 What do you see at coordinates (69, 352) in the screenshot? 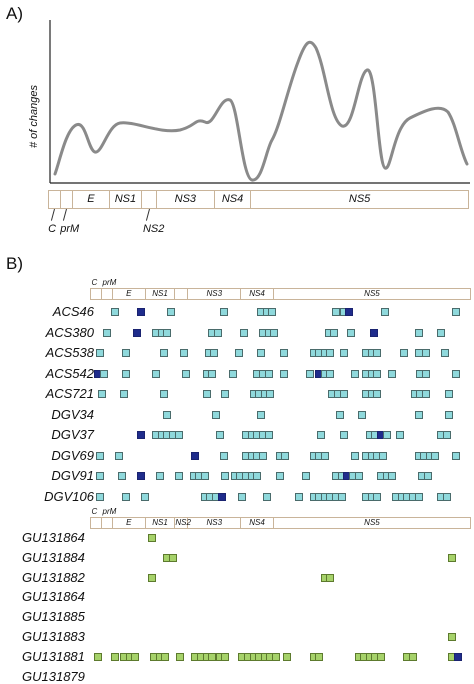
I see `strain-label: ACS538` at bounding box center [69, 352].